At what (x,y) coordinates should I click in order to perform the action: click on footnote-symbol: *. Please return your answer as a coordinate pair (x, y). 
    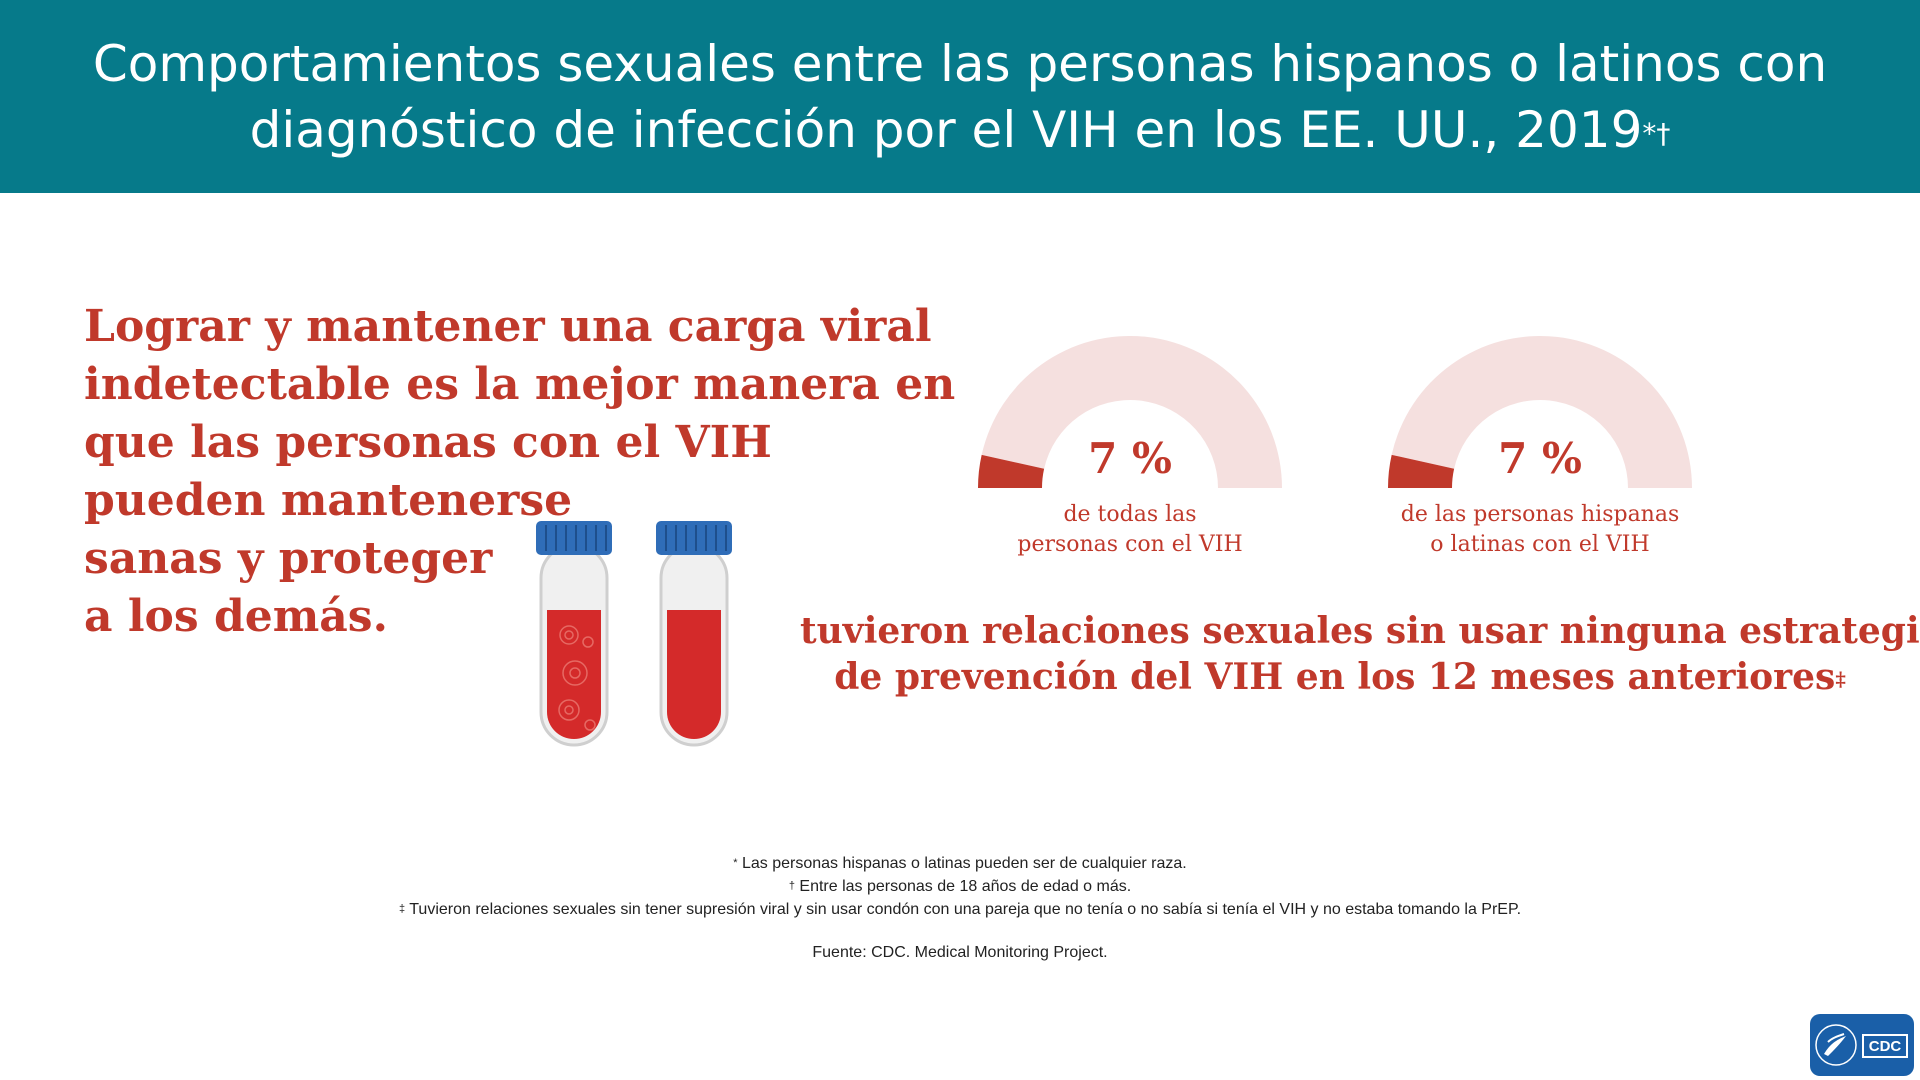
    Looking at the image, I should click on (735, 863).